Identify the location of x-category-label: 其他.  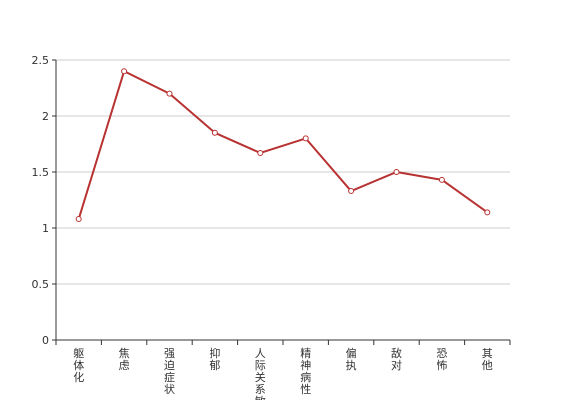
(487, 359).